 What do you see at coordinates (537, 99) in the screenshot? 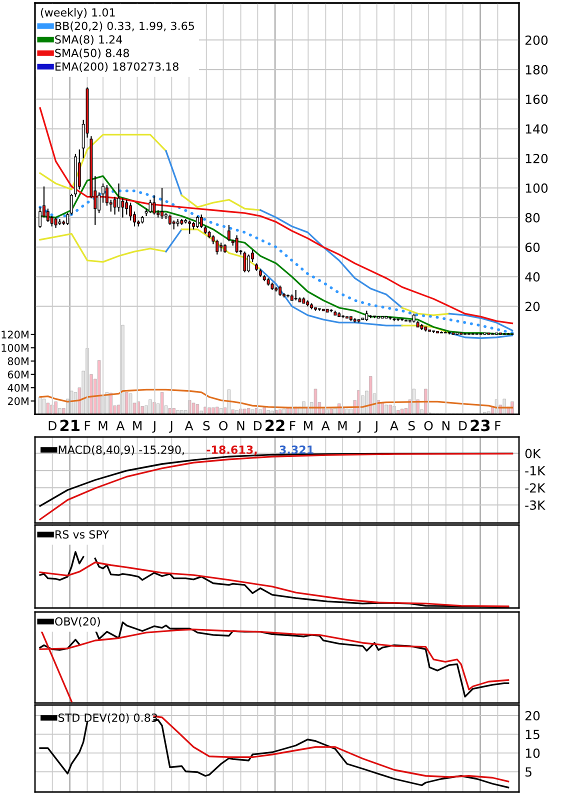
I see `y-tick-label: 160` at bounding box center [537, 99].